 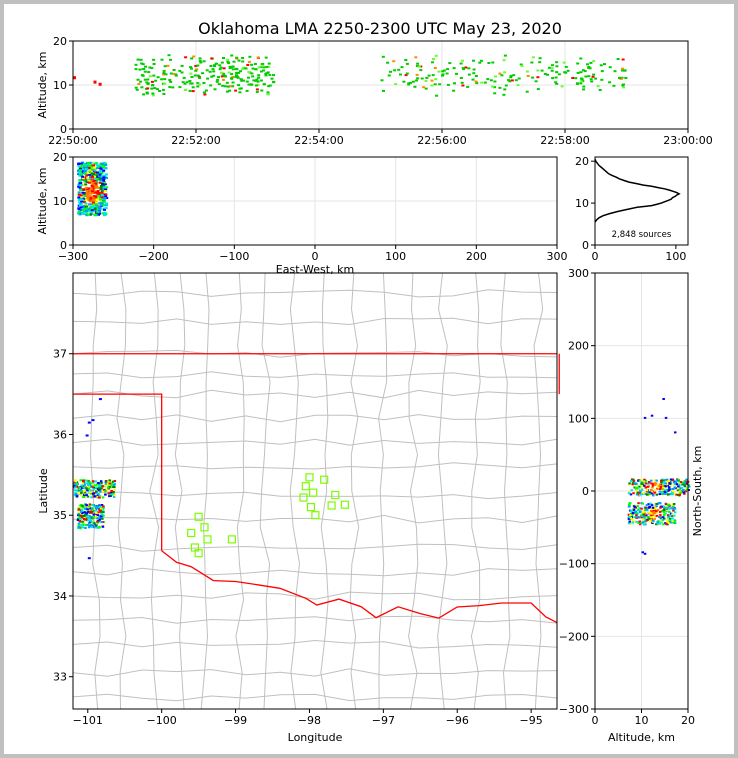 What do you see at coordinates (60, 677) in the screenshot?
I see `plan_view-ytick-label: 33` at bounding box center [60, 677].